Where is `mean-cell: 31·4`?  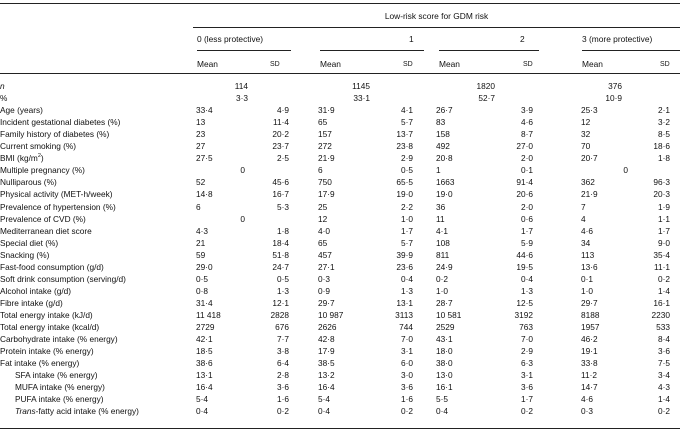
mean-cell: 31·4 is located at coordinates (204, 302).